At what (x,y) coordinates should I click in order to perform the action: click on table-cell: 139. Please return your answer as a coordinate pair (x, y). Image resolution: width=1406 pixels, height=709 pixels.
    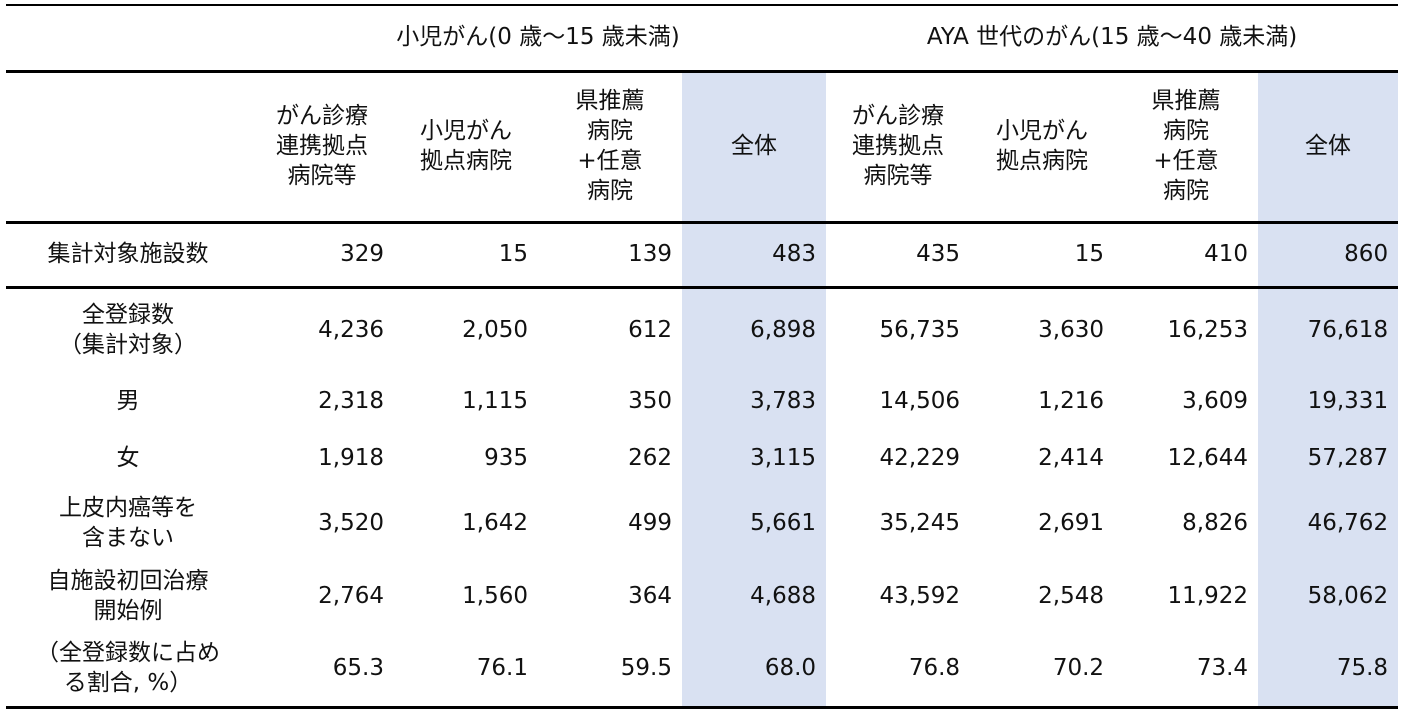
    Looking at the image, I should click on (610, 255).